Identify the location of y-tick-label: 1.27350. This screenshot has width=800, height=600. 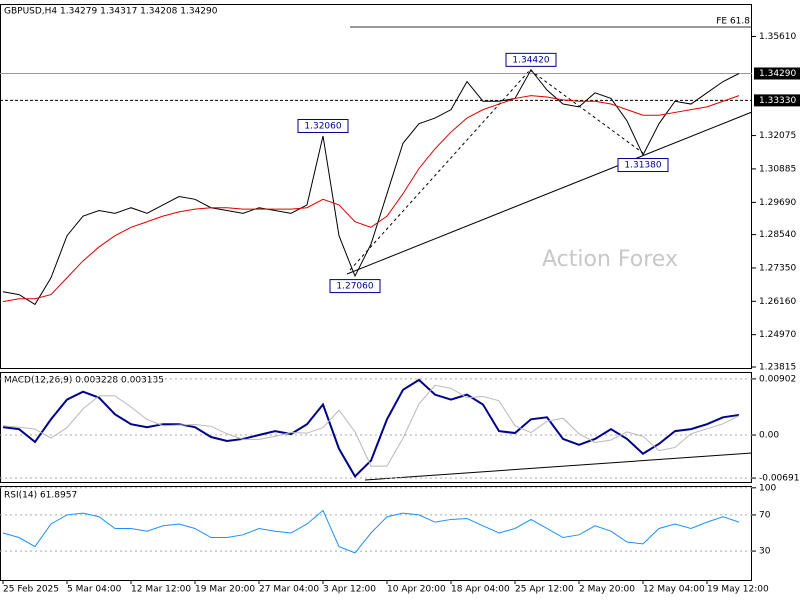
(777, 268).